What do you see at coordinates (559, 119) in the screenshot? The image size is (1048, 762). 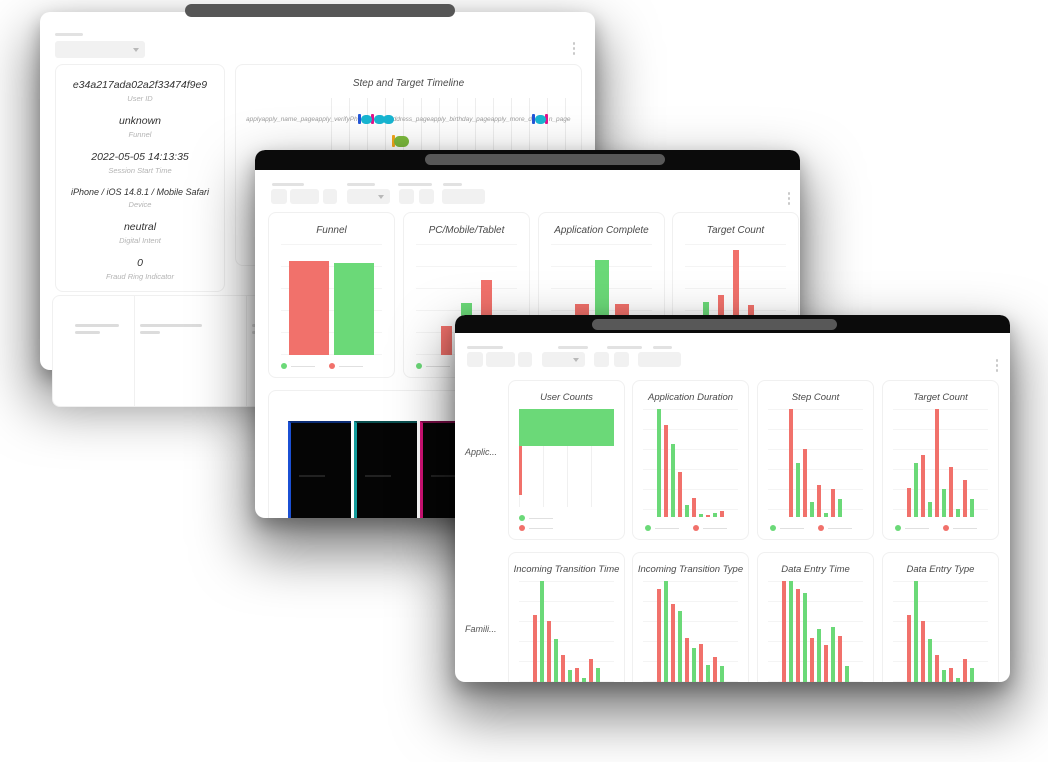 I see `timeline-label-segment: n_page` at bounding box center [559, 119].